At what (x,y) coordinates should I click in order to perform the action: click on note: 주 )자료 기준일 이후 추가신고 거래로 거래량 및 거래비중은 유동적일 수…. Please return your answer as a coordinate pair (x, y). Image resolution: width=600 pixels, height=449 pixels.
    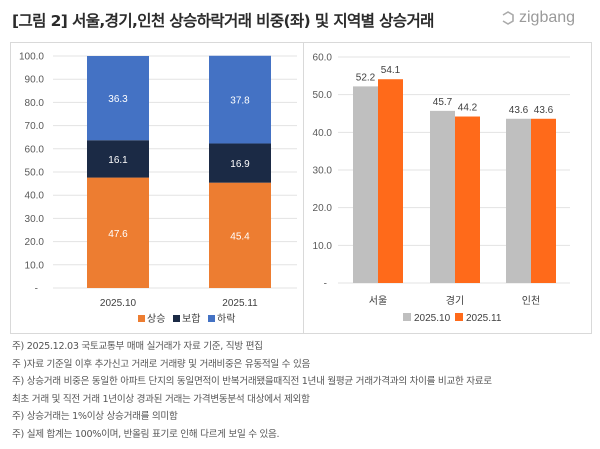
    Looking at the image, I should click on (161, 364).